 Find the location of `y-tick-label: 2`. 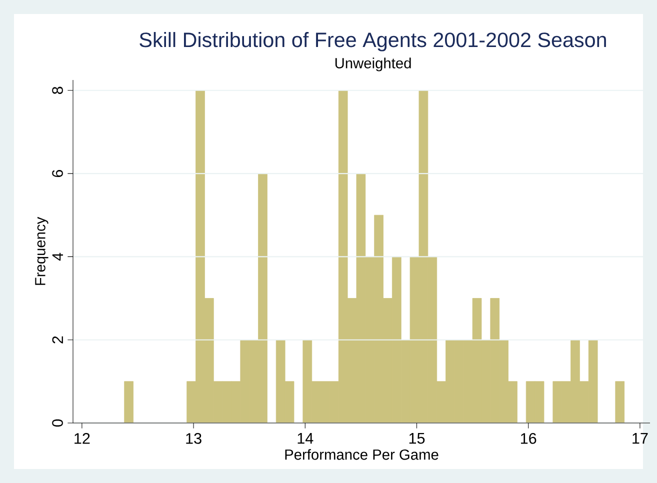

y-tick-label: 2 is located at coordinates (57, 340).